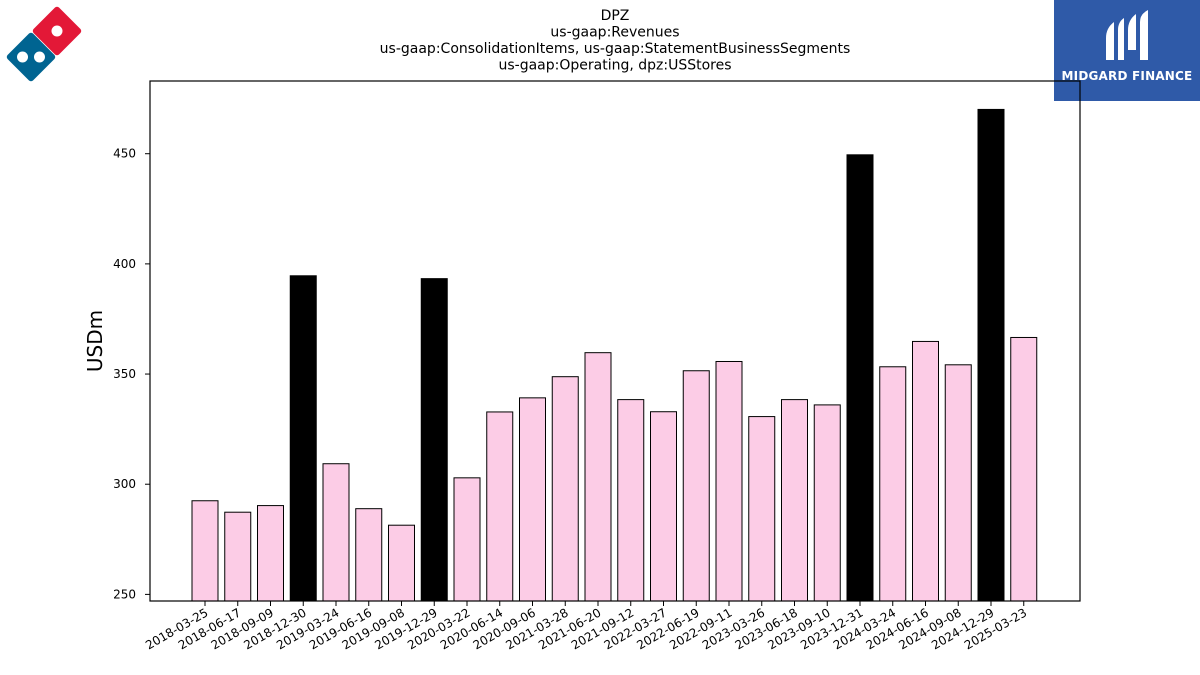 This screenshot has height=675, width=1200. I want to click on y-axis: 250 300 350 400 450, so click(131, 374).